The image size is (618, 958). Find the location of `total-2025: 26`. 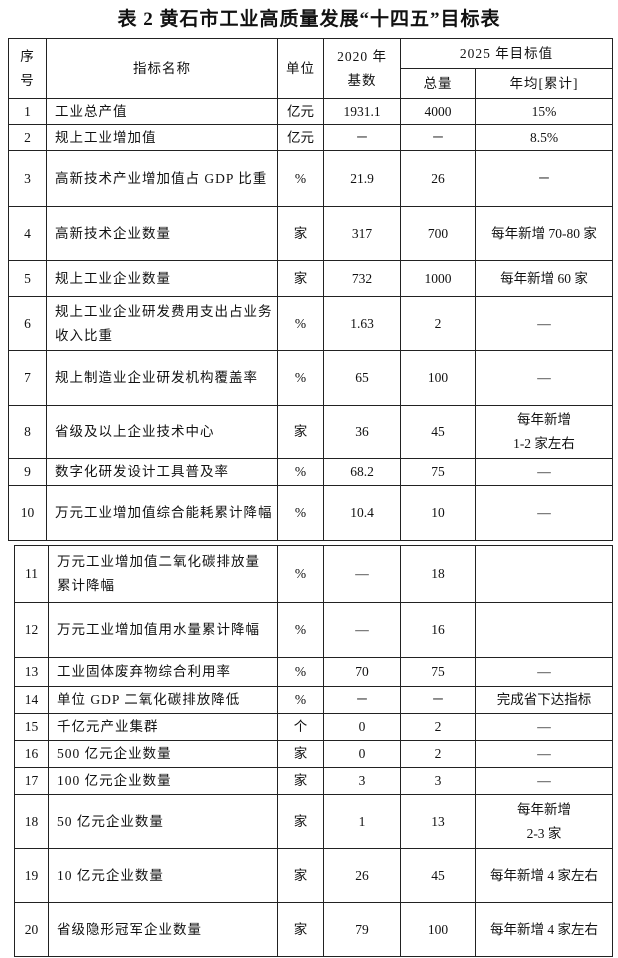

total-2025: 26 is located at coordinates (438, 178).